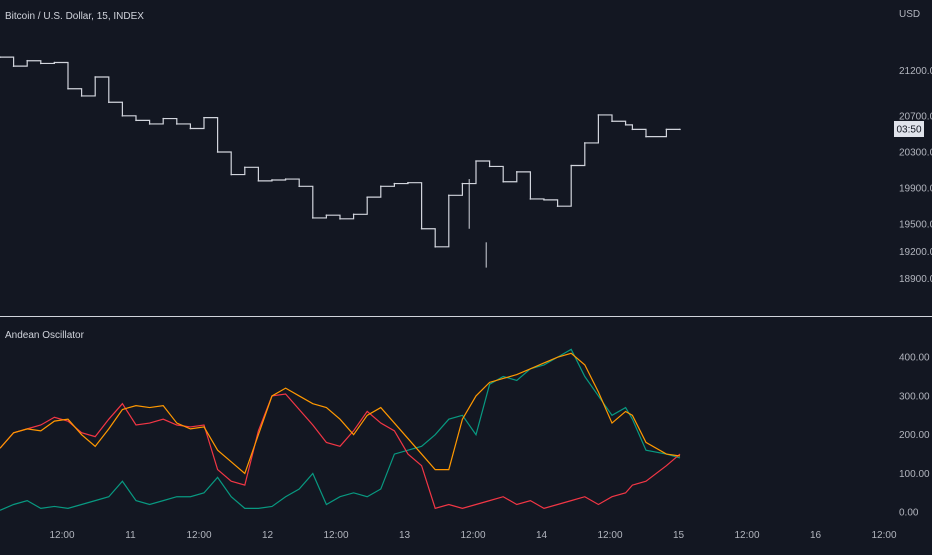  I want to click on oscillator-tick-label: 100.00, so click(914, 474).